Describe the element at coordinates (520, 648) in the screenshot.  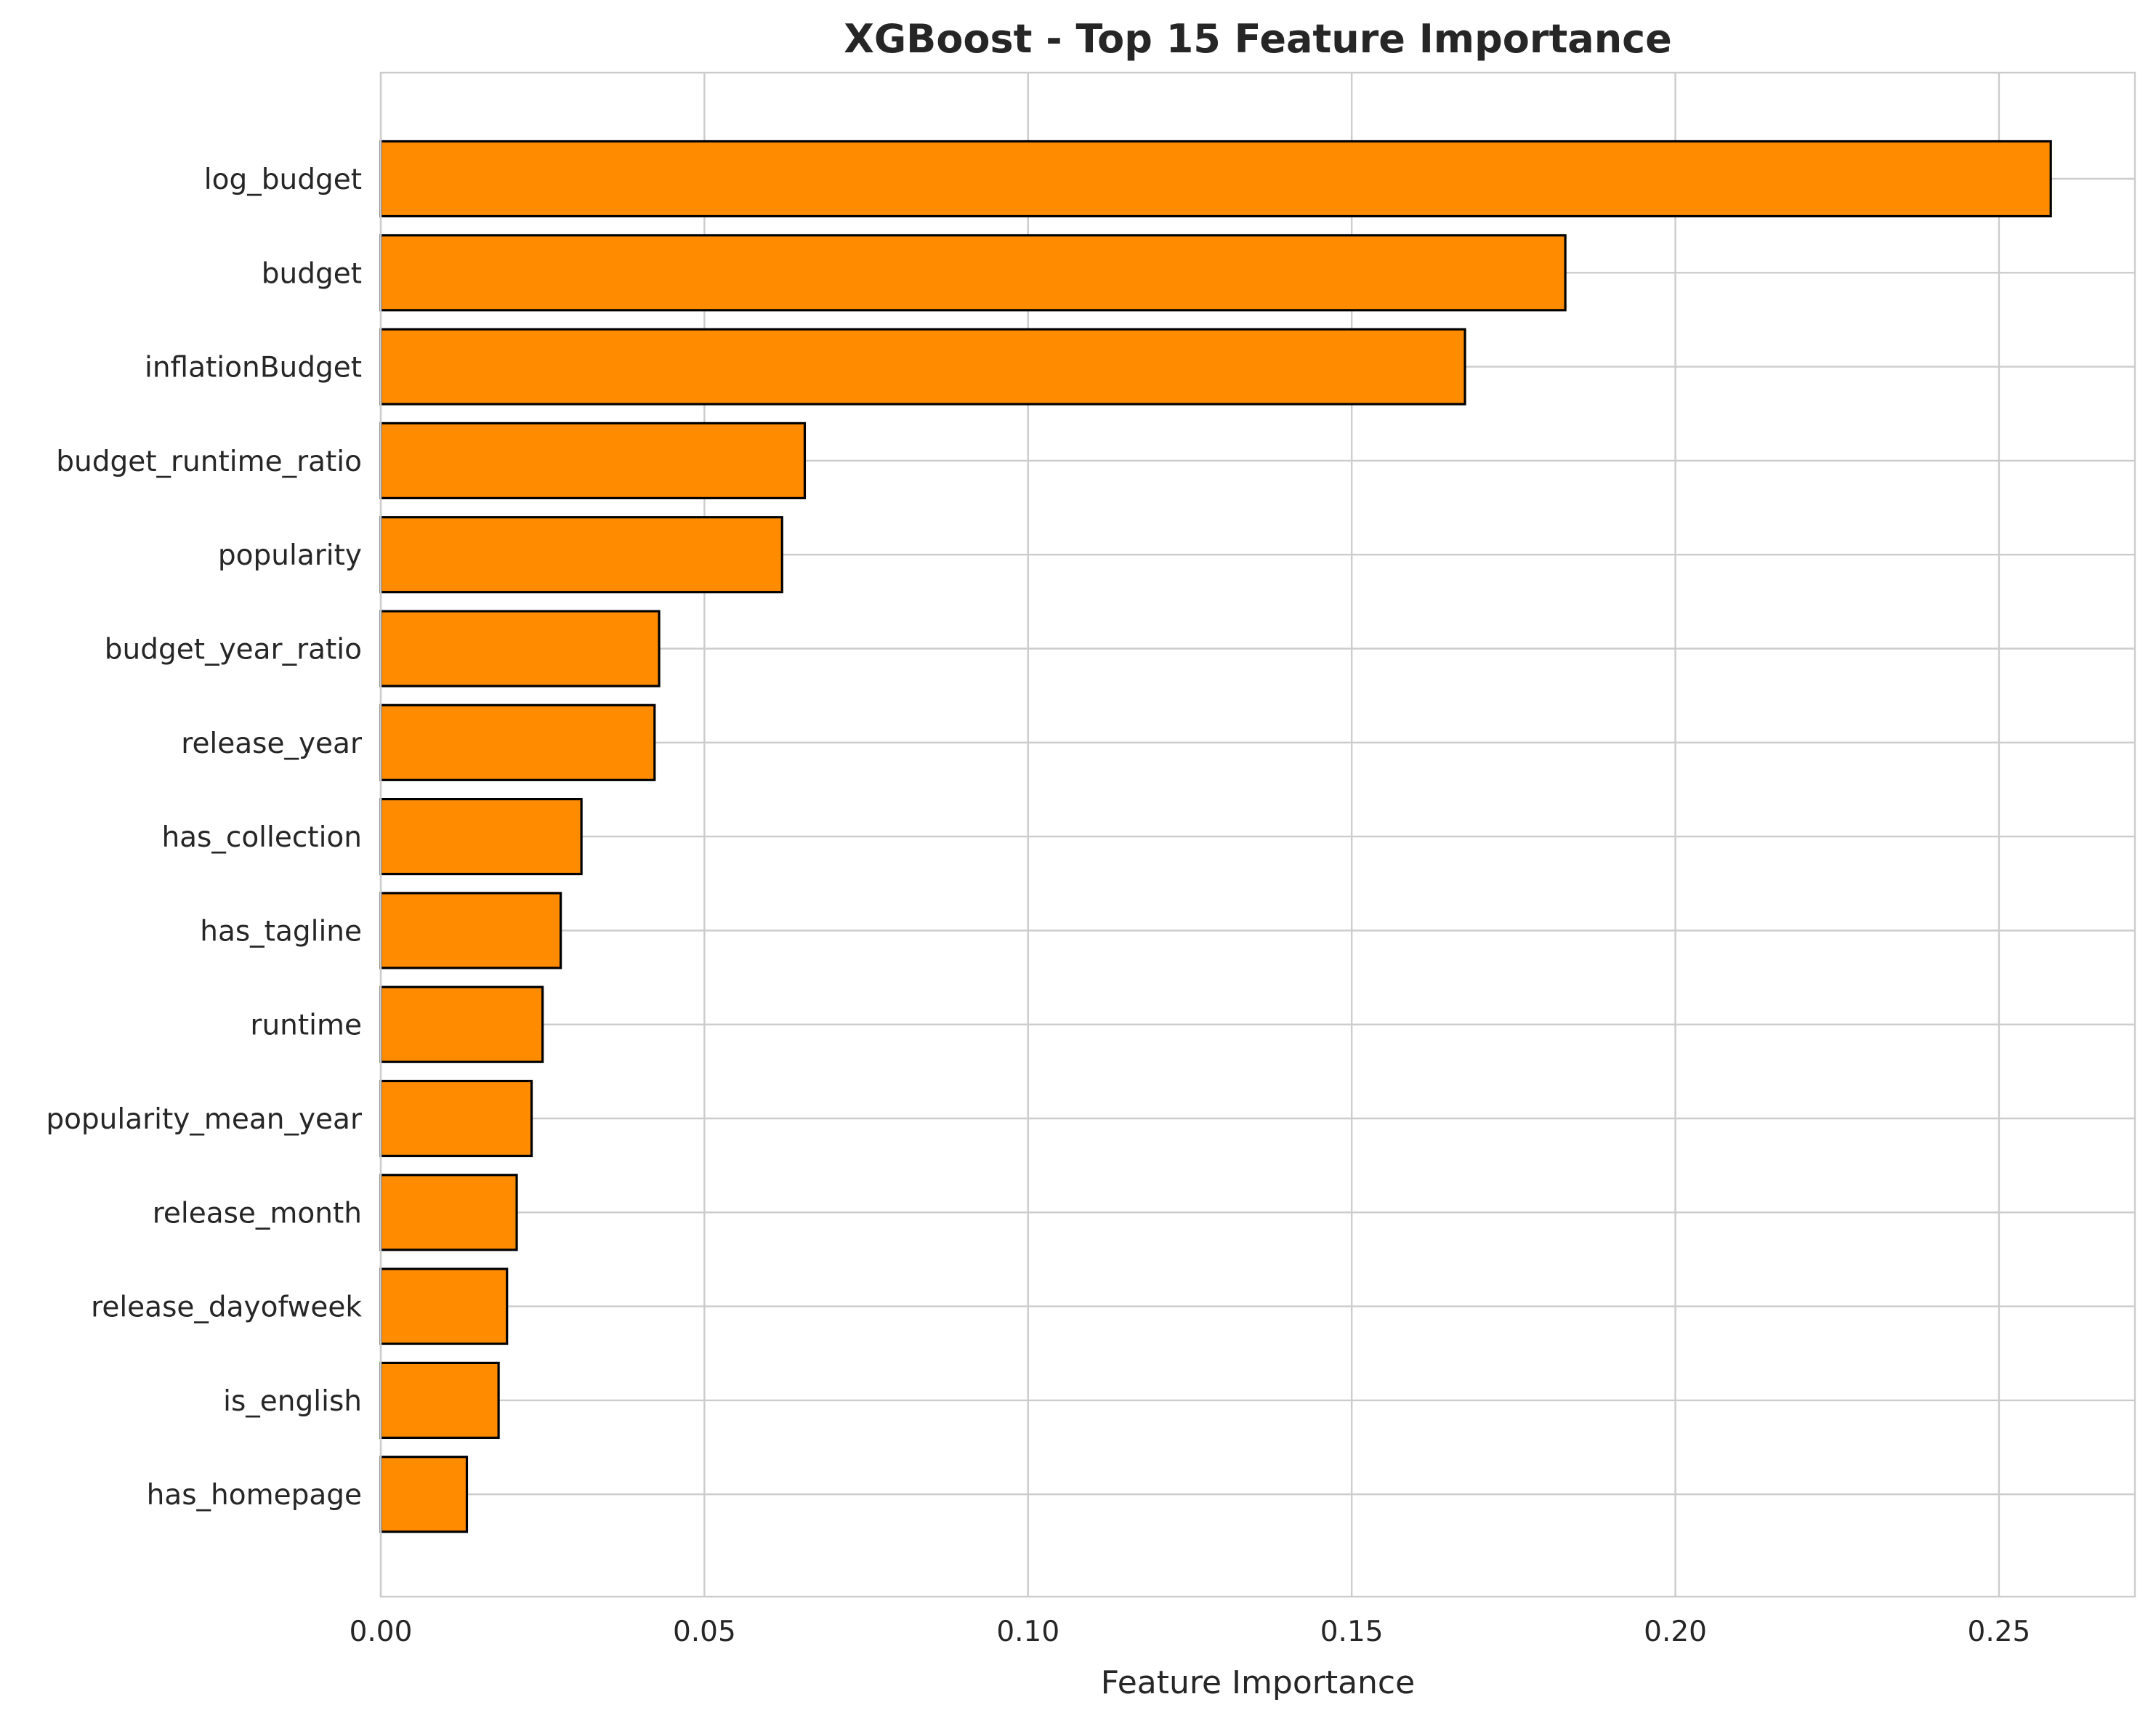
I see `bar-budget_year_ratio` at that location.